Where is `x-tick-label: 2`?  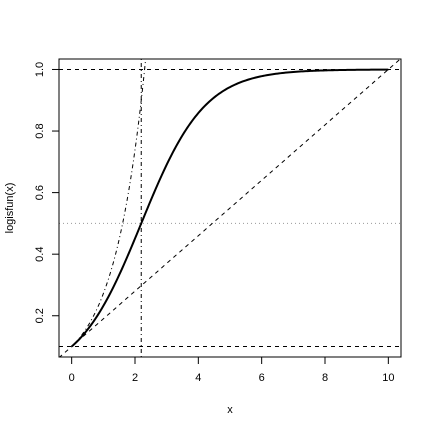 x-tick-label: 2 is located at coordinates (135, 378).